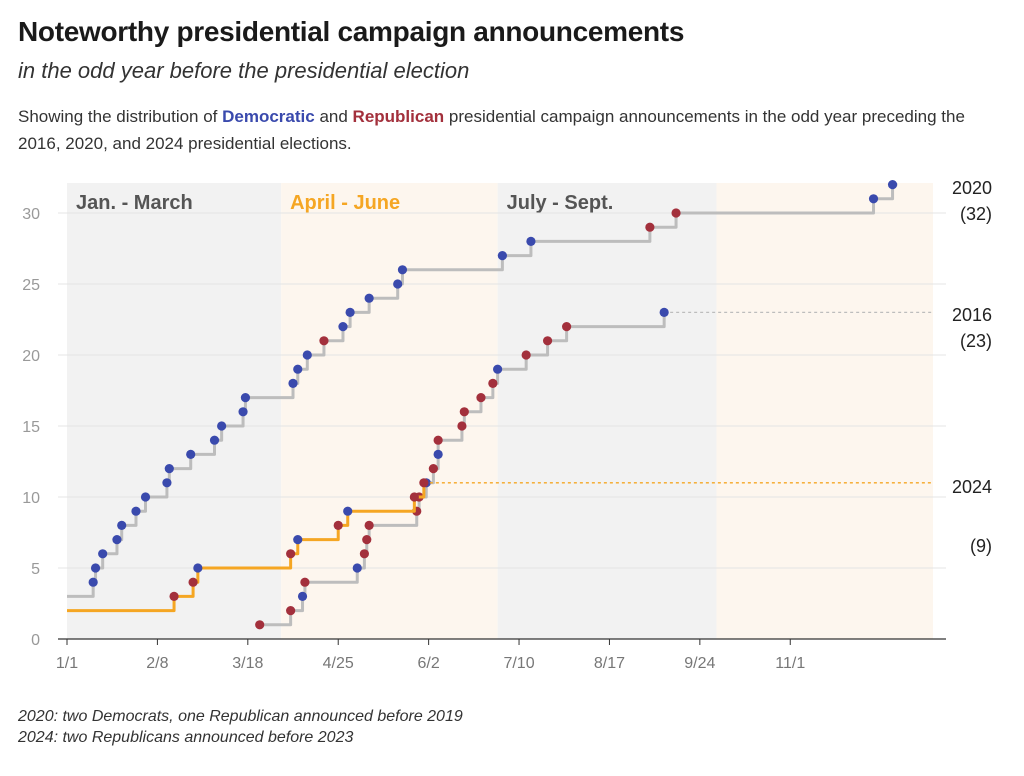  What do you see at coordinates (247, 663) in the screenshot?
I see `x-tick-label-3/18: 3/18` at bounding box center [247, 663].